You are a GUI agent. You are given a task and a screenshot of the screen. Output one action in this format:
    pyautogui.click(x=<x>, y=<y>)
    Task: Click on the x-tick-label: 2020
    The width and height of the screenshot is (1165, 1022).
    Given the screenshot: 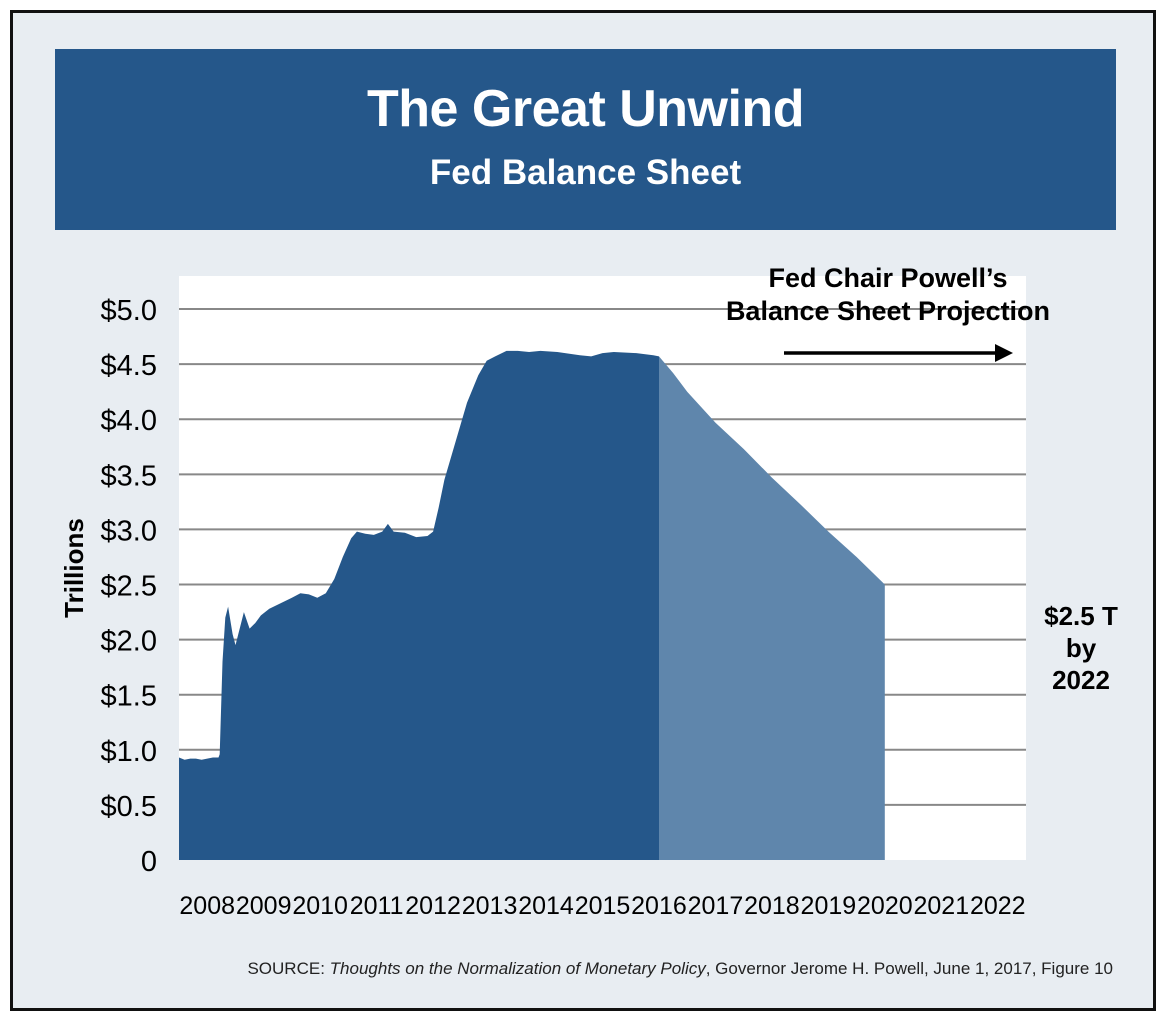 What is the action you would take?
    pyautogui.click(x=885, y=906)
    